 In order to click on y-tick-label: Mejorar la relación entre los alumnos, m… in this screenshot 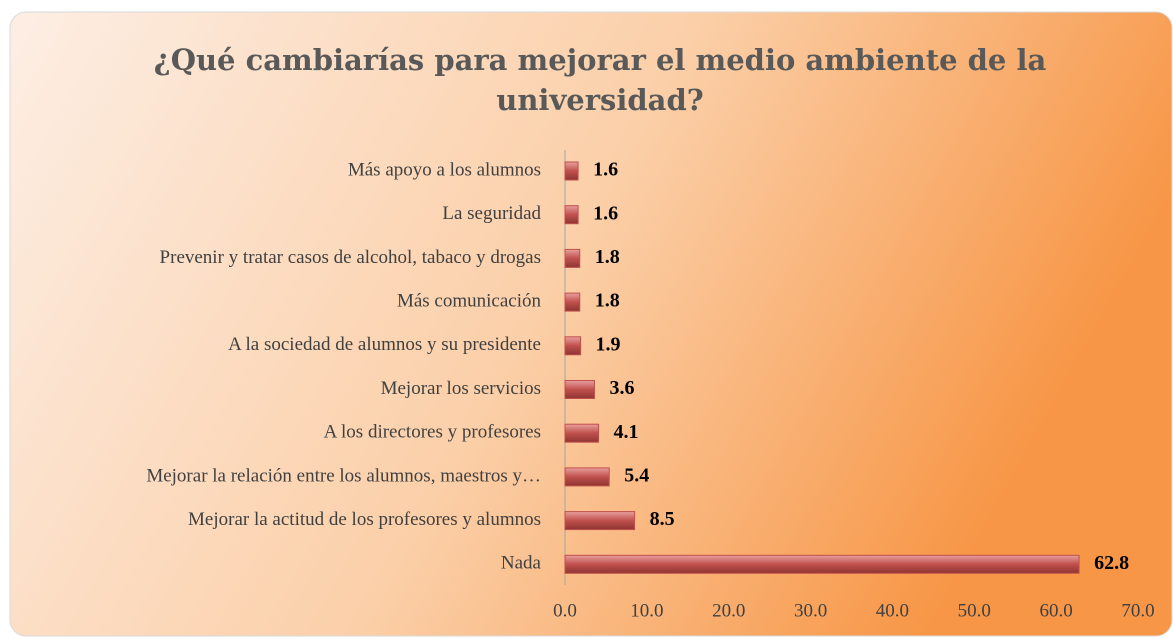, I will do `click(343, 475)`.